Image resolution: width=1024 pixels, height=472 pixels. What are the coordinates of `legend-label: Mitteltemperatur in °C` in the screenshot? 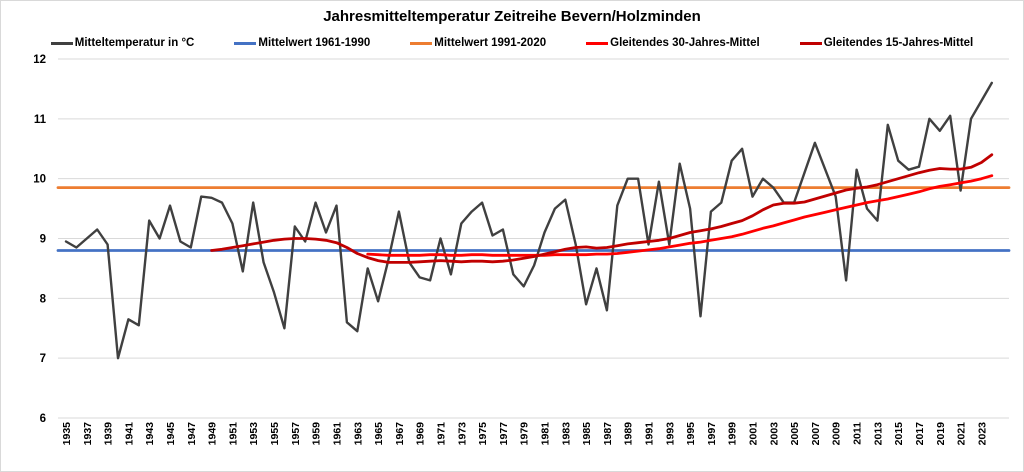 It's located at (134, 43).